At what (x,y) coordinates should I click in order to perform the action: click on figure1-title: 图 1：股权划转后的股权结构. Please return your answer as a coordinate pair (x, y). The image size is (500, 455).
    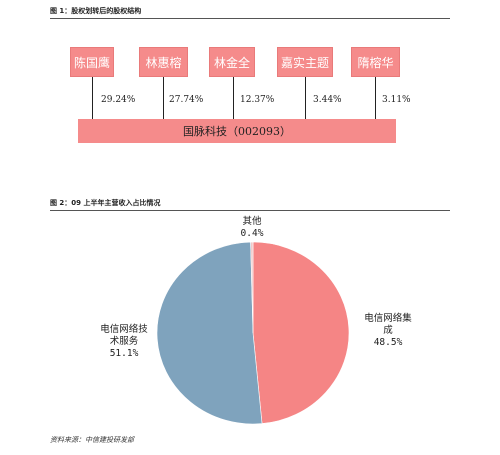
    Looking at the image, I should click on (96, 11).